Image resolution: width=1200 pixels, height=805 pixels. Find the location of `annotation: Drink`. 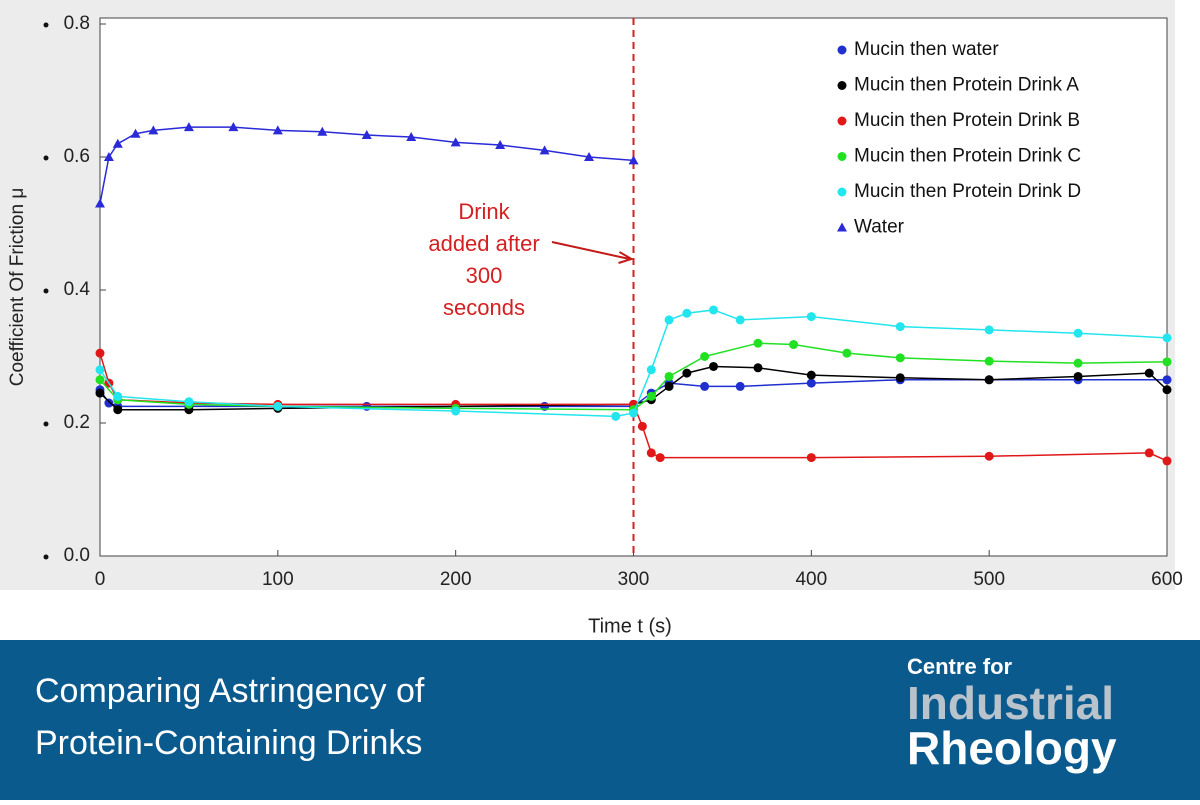

annotation: Drink is located at coordinates (484, 211).